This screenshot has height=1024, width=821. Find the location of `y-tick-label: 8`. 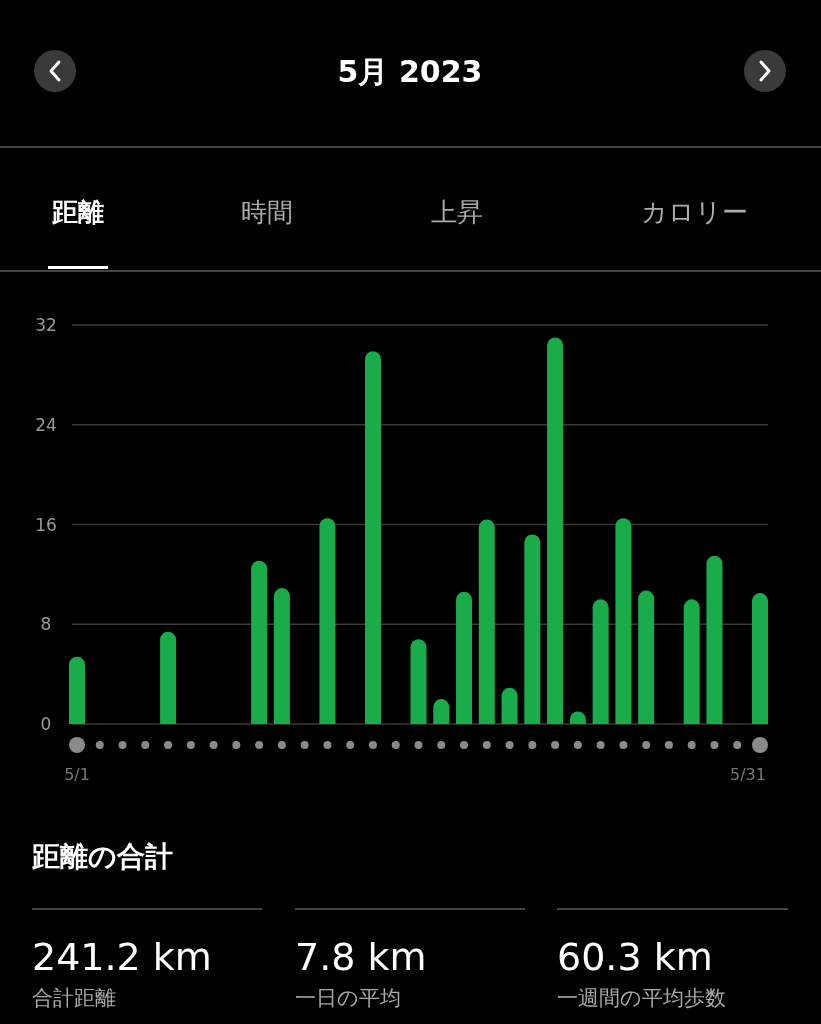

y-tick-label: 8 is located at coordinates (46, 624).